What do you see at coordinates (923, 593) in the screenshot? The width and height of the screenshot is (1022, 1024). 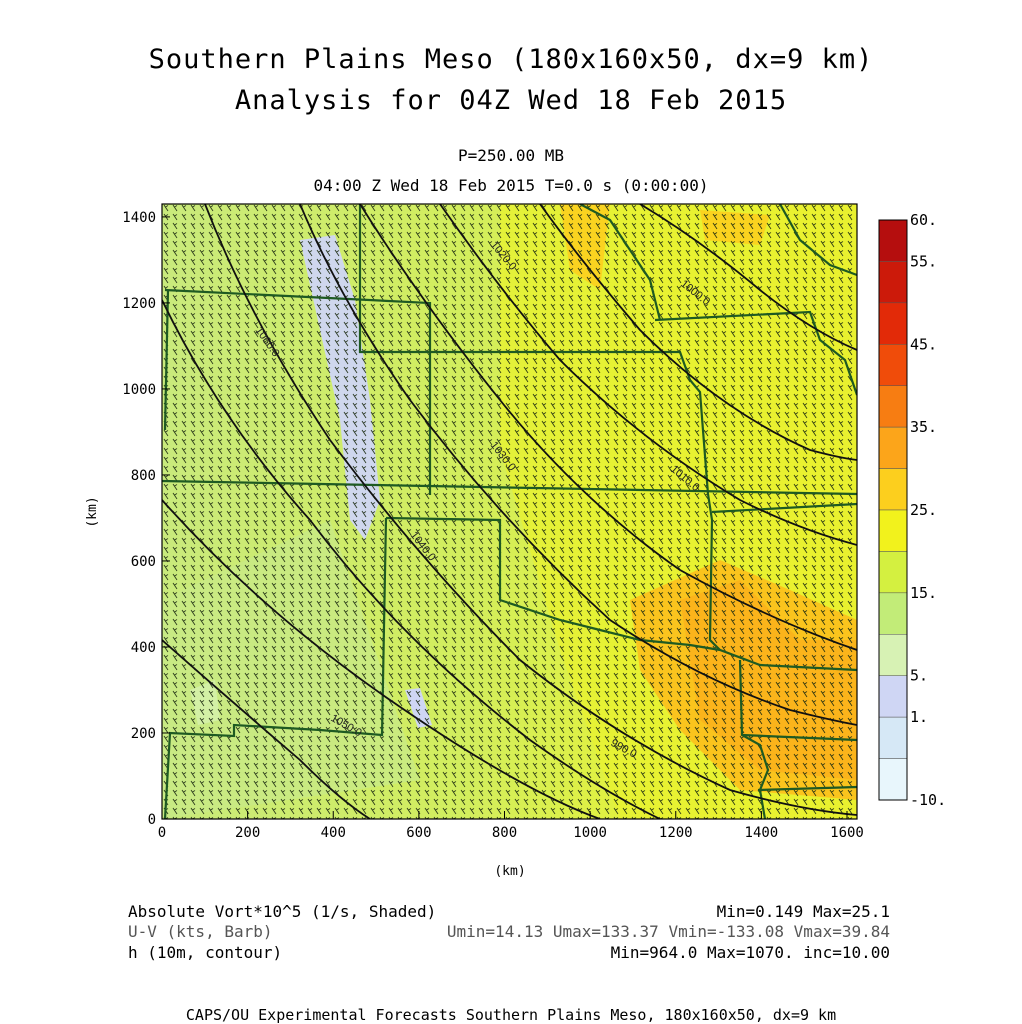 I see `colorbar-label: 15.` at bounding box center [923, 593].